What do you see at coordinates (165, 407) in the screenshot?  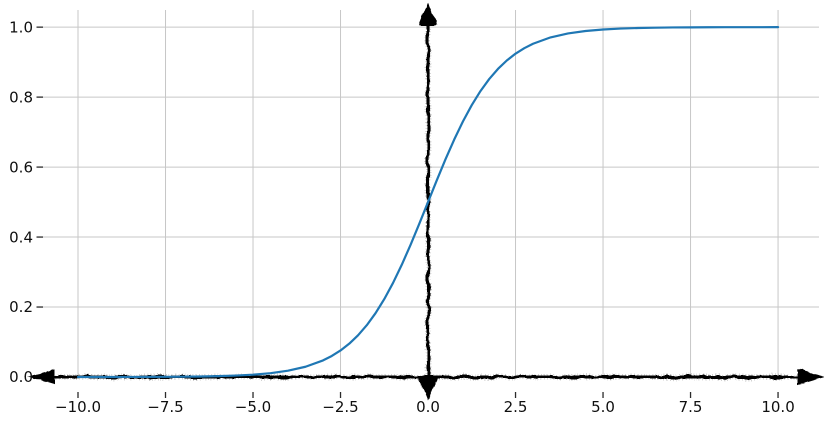 I see `x-tick-label: −7.5` at bounding box center [165, 407].